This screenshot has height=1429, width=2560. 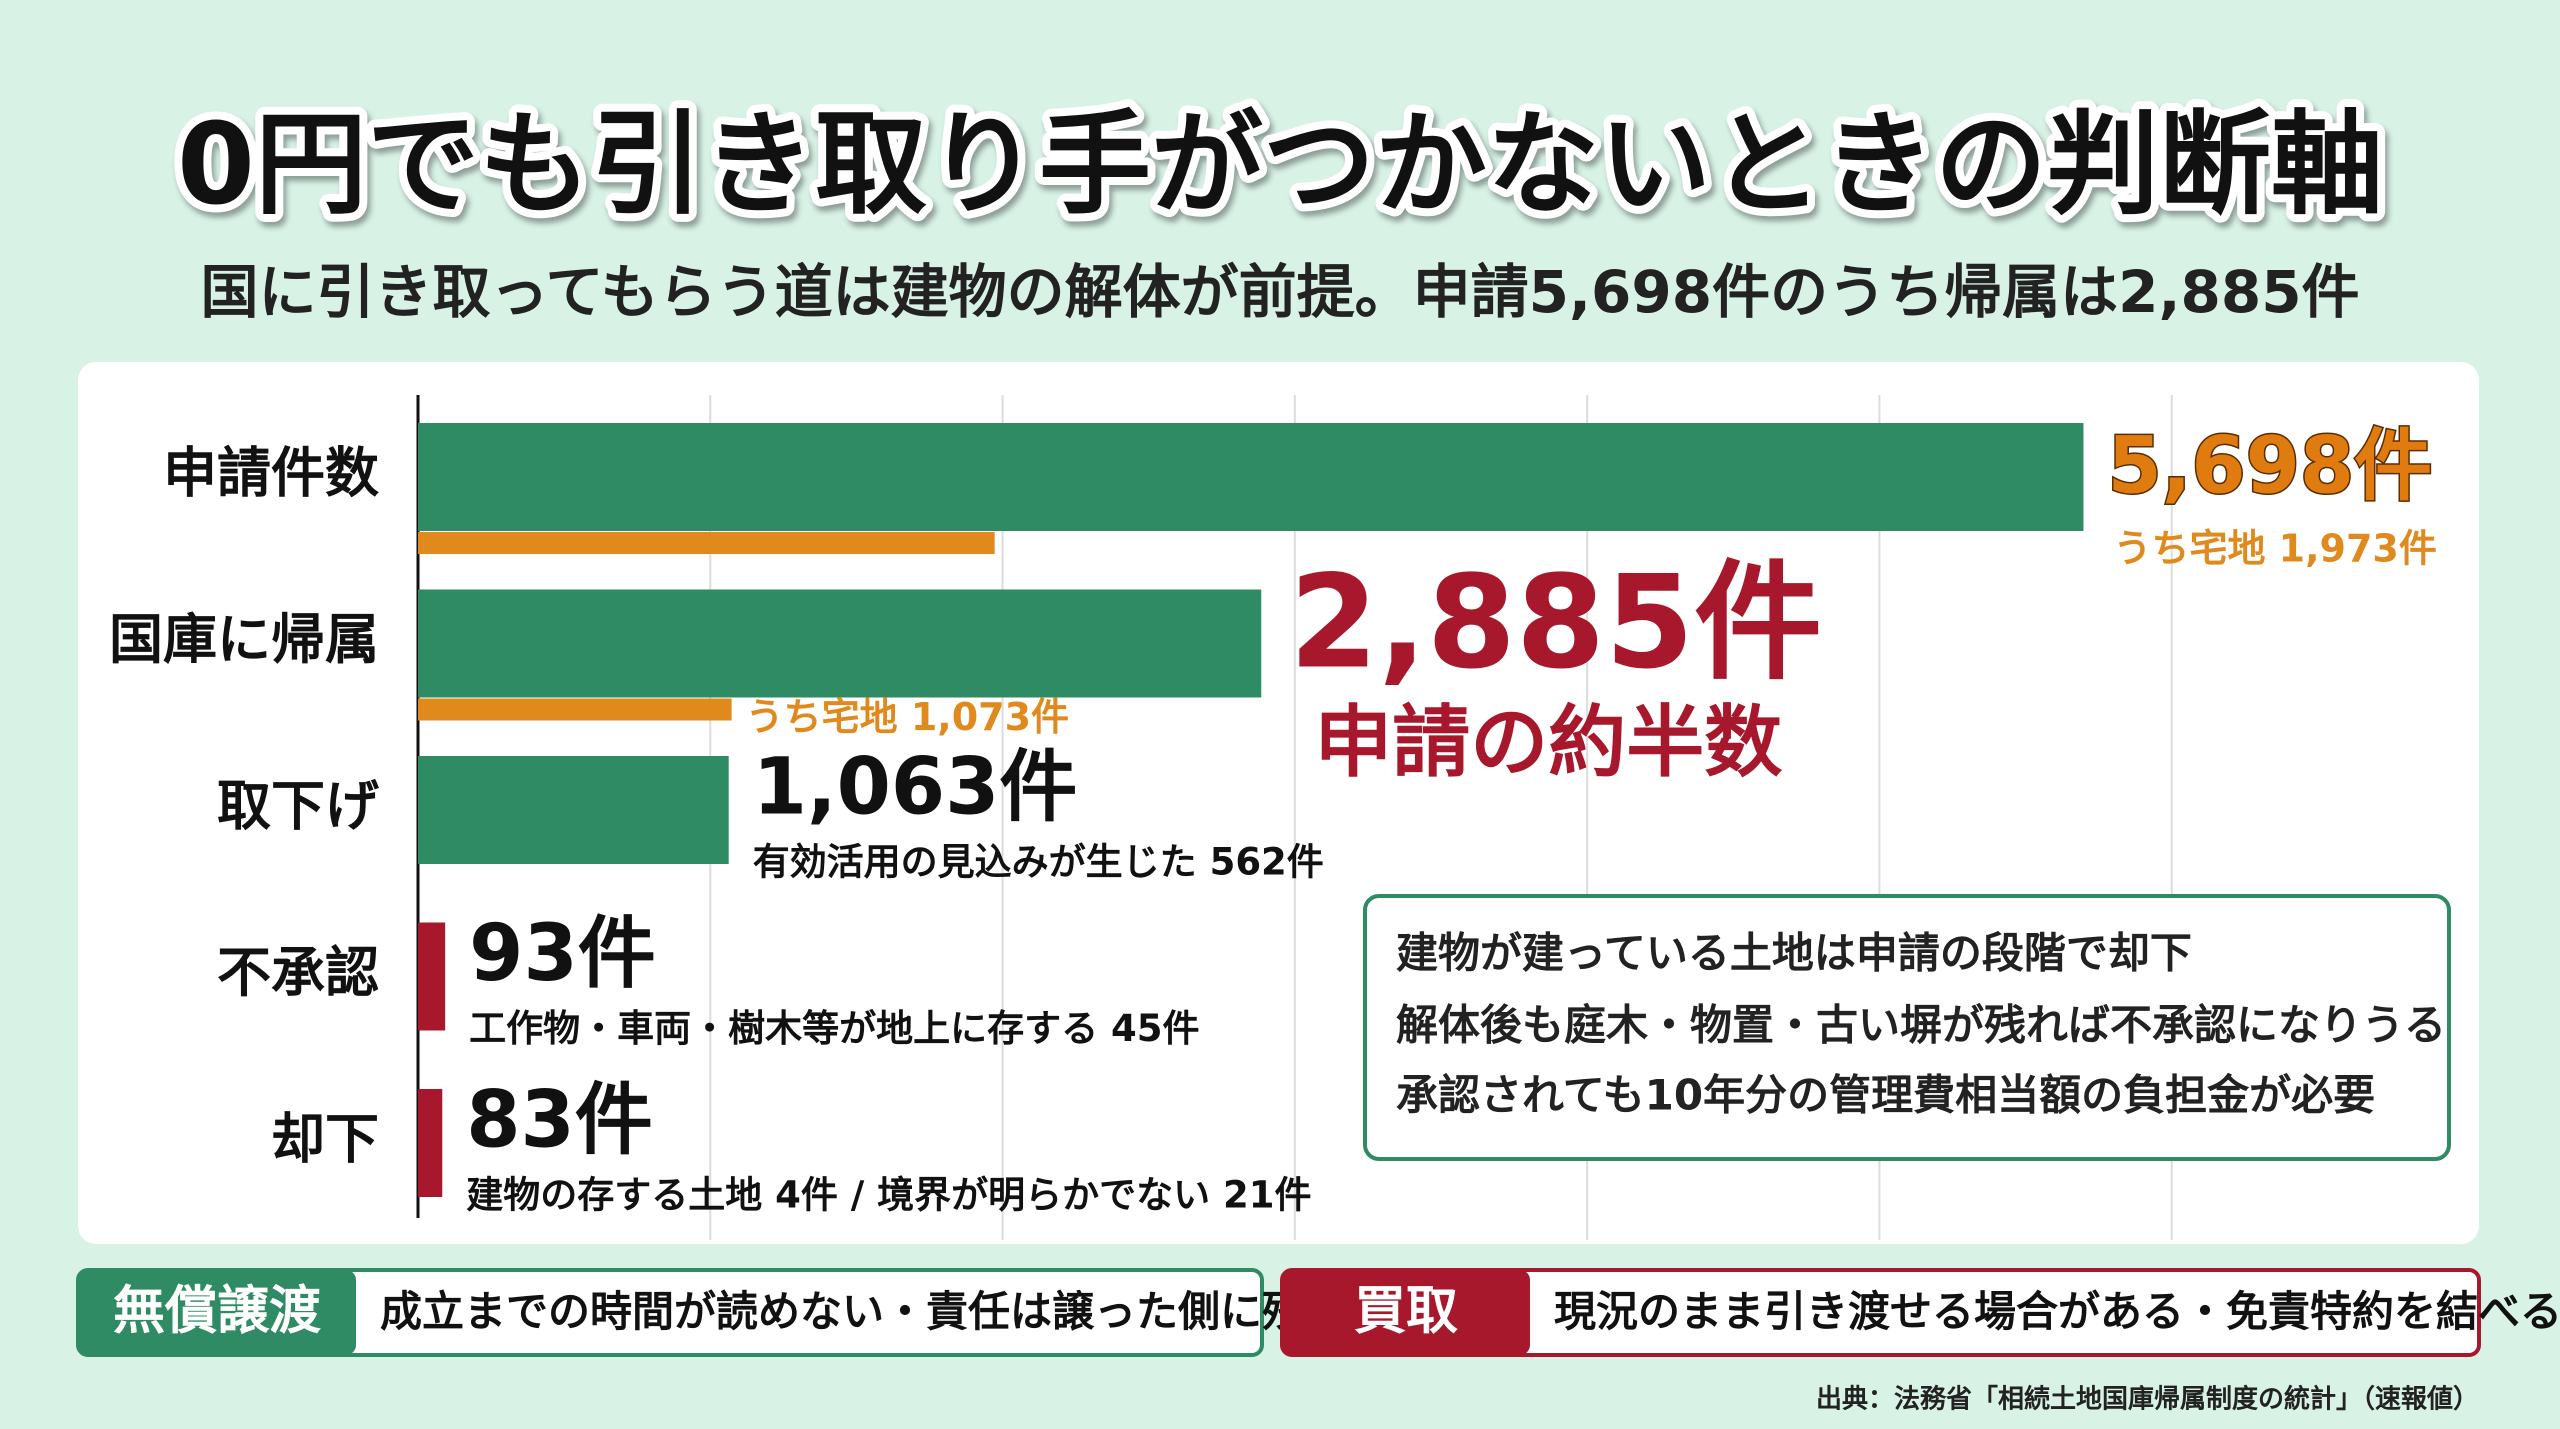 I want to click on chart-title: 0円でも引き取り手がつかないときの判断軸, so click(x=1280, y=165).